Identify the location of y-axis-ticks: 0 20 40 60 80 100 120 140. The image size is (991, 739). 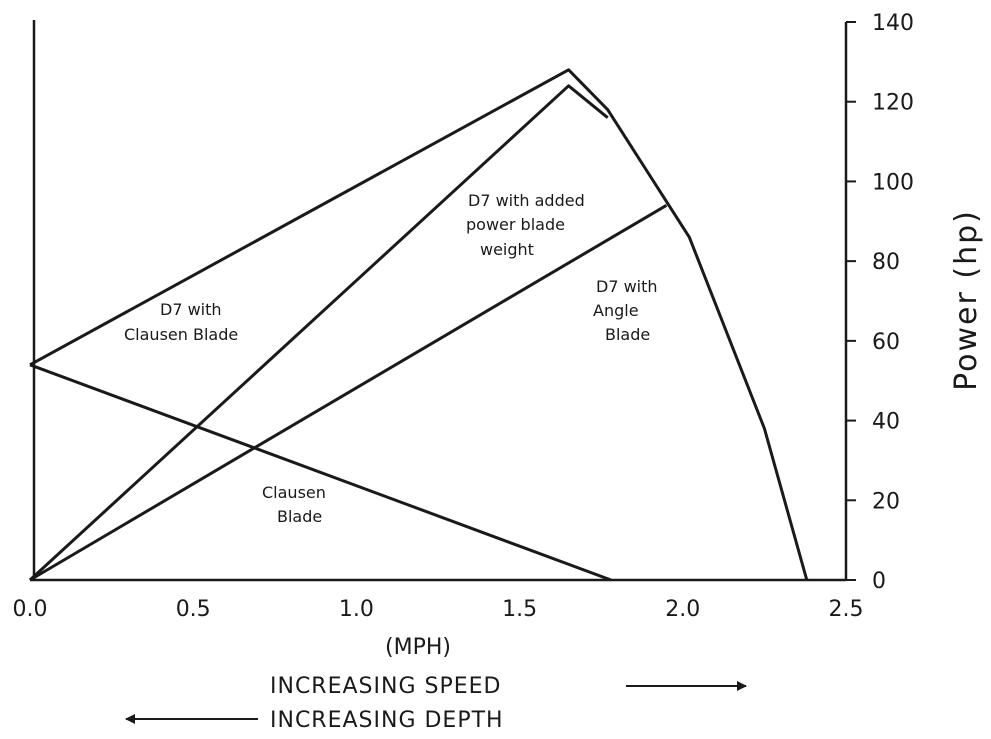
(880, 302).